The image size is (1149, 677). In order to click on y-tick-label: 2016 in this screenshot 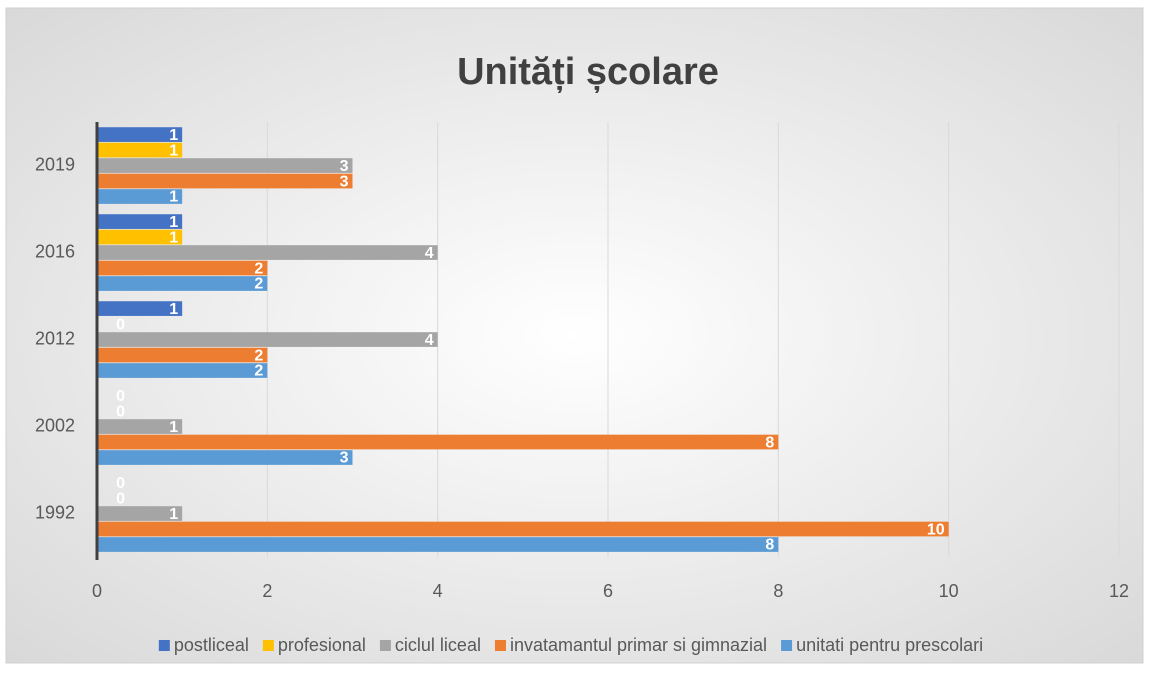, I will do `click(55, 251)`.